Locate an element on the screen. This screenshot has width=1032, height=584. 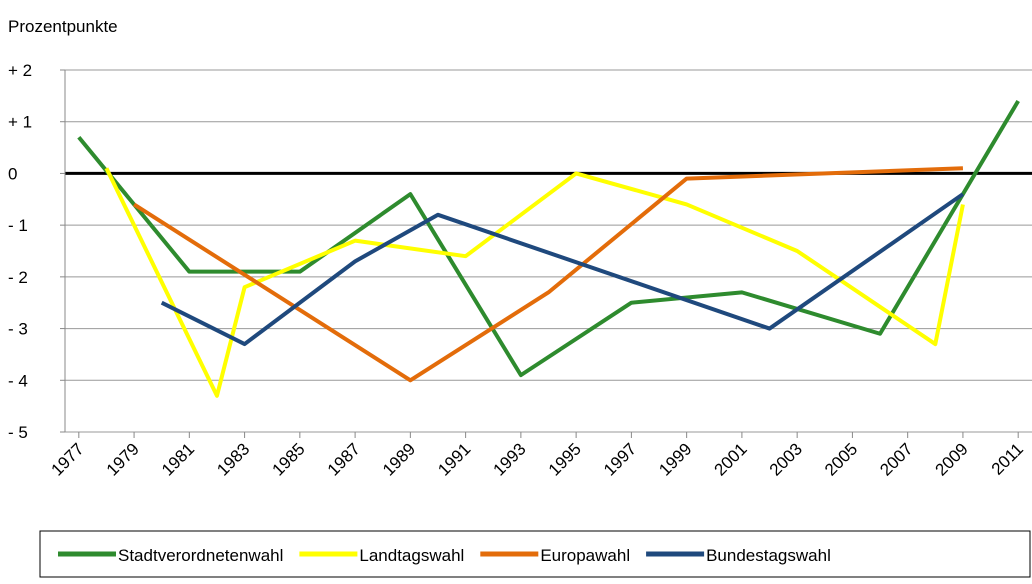
y-tick-label: + 2 is located at coordinates (20, 70).